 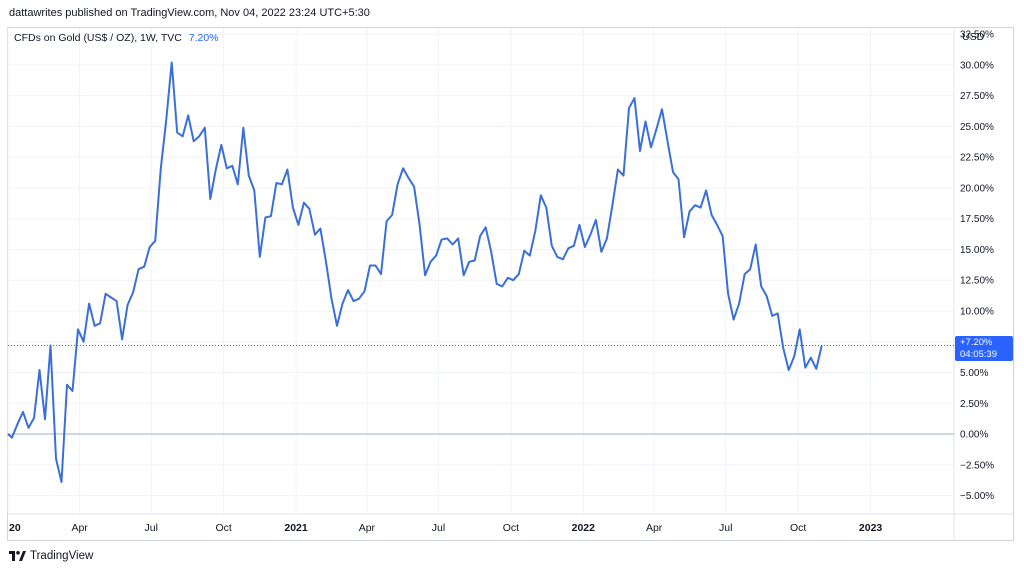 I want to click on y-tick-label: 22.50%, so click(x=977, y=158).